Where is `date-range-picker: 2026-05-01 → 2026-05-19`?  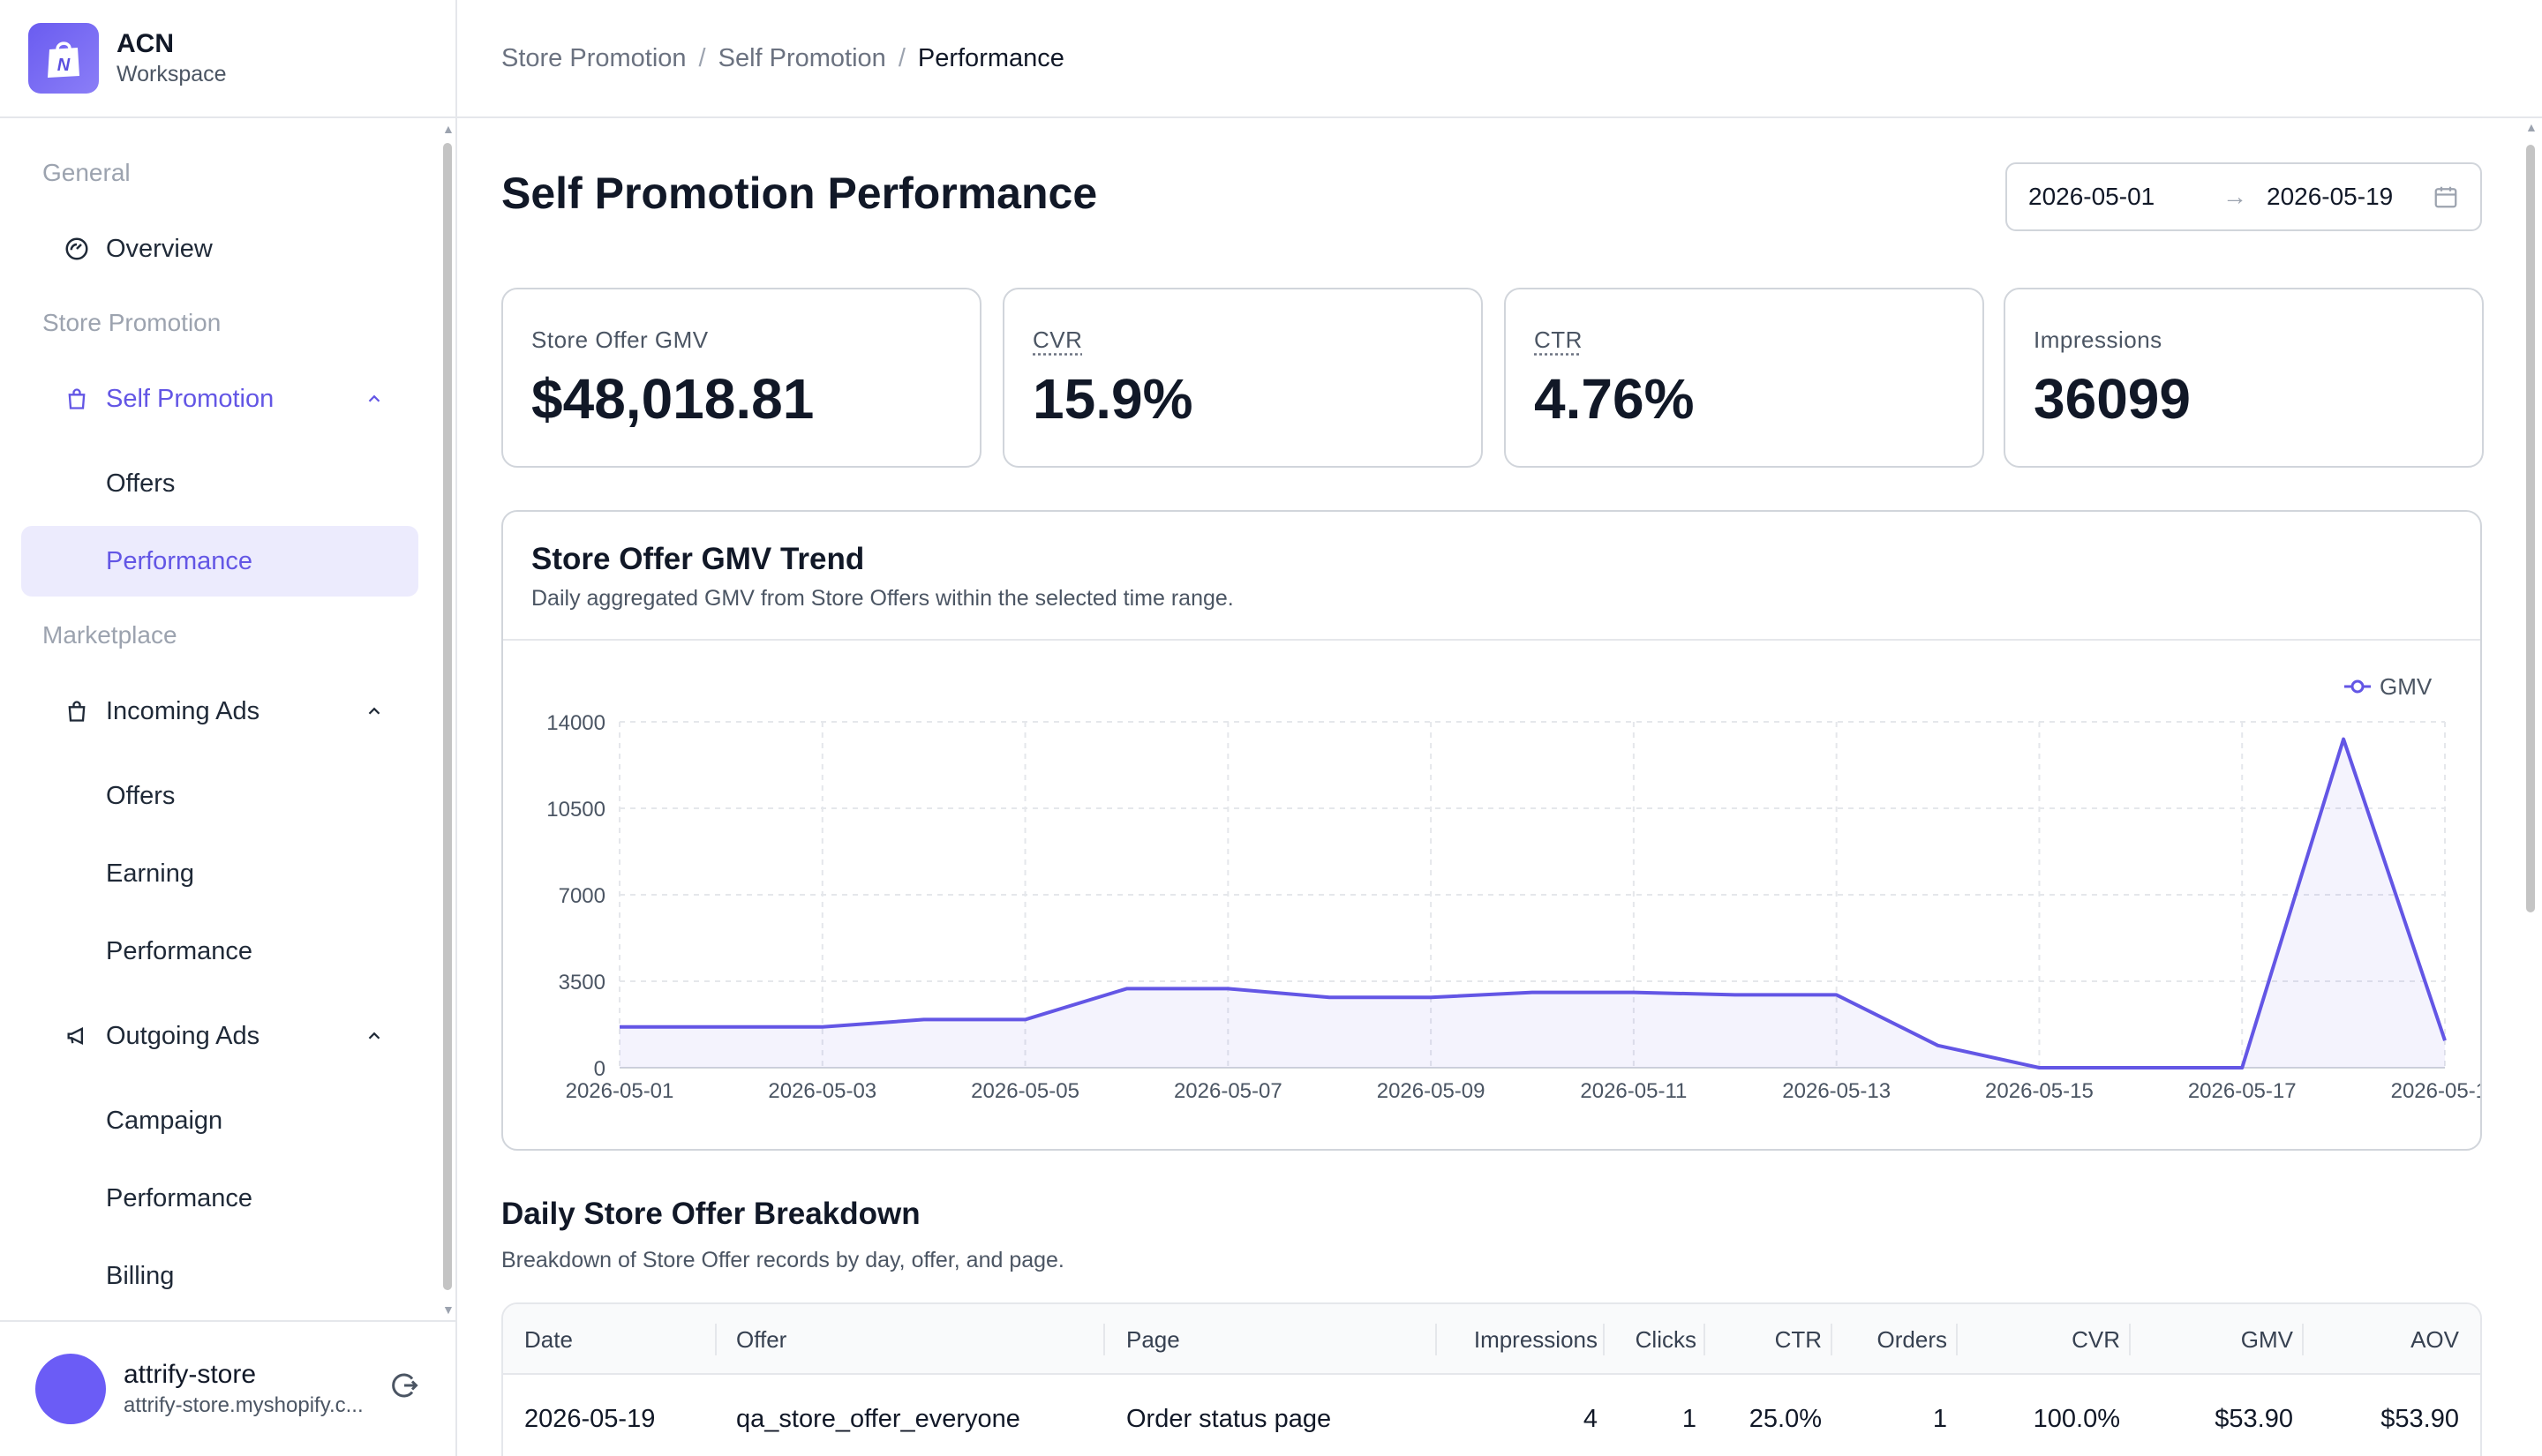 date-range-picker: 2026-05-01 → 2026-05-19 is located at coordinates (2243, 196).